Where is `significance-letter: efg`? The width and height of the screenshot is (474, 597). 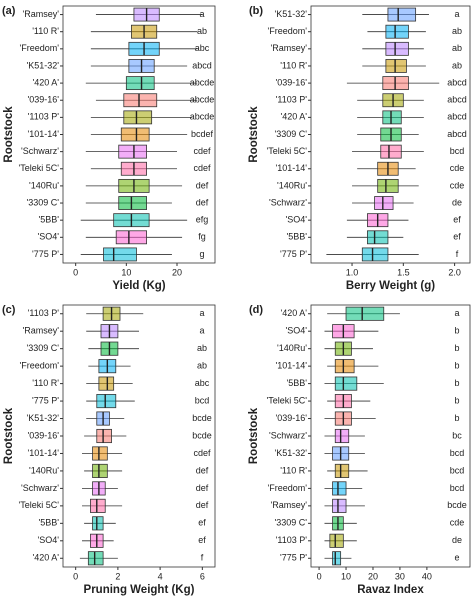 significance-letter: efg is located at coordinates (202, 220).